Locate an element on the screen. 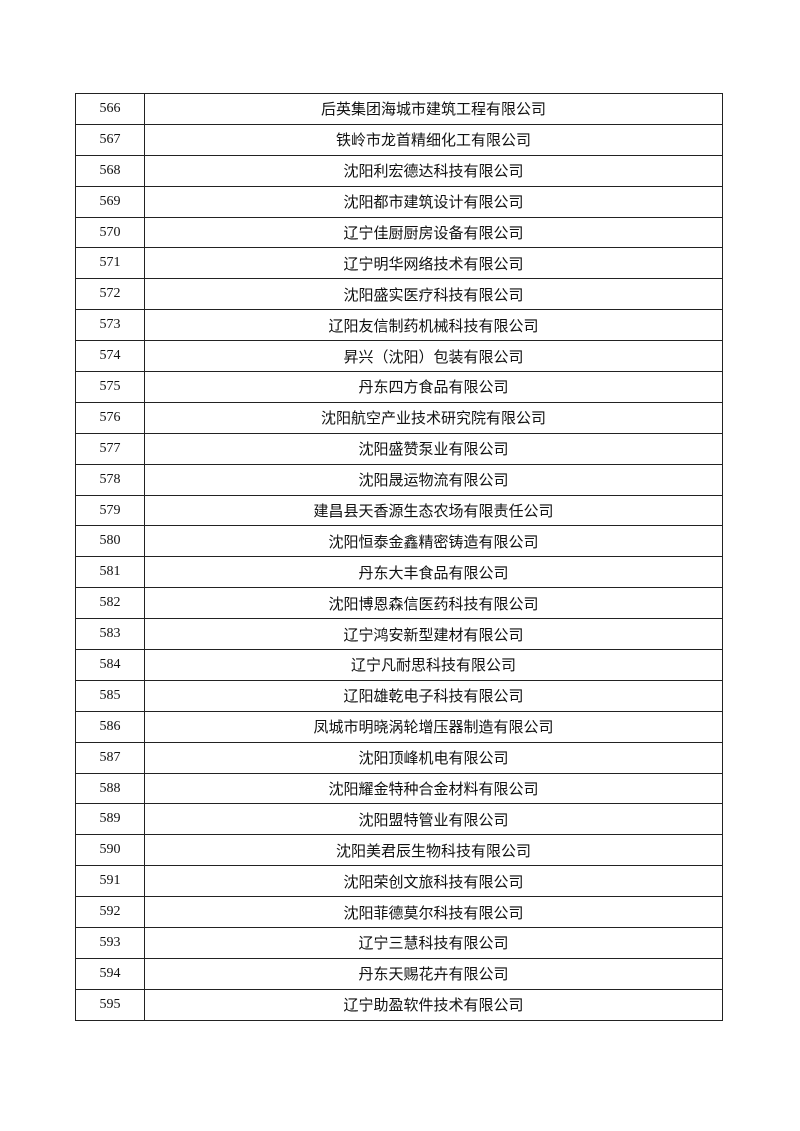 This screenshot has width=800, height=1131. table-row: 584 辽宁凡耐思科技有限公司 is located at coordinates (399, 665).